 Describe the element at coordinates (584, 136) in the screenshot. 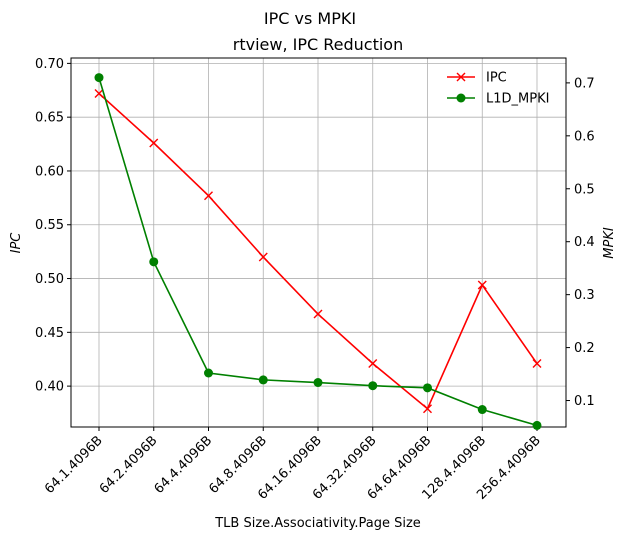

I see `right-tick-label: 0.6` at that location.